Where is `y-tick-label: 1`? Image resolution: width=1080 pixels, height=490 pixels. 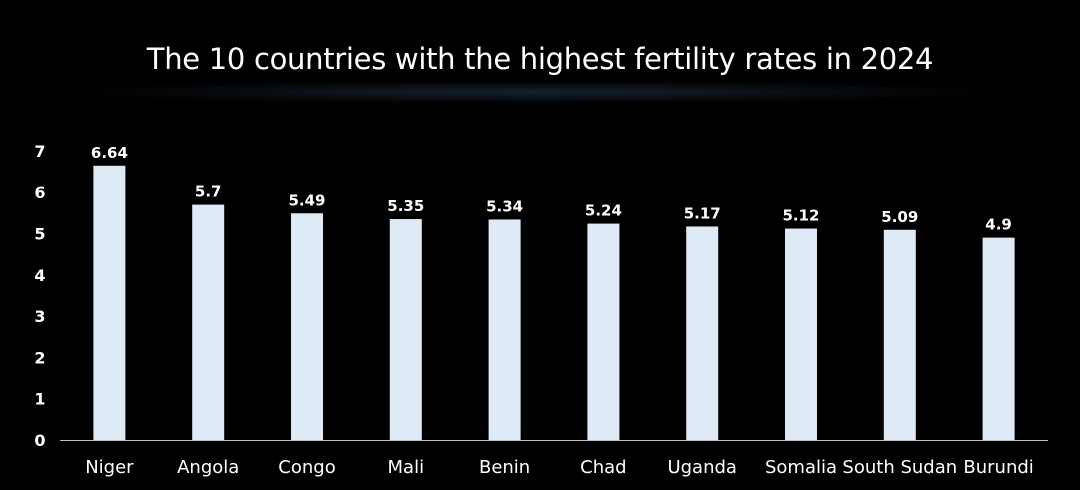 y-tick-label: 1 is located at coordinates (39, 399).